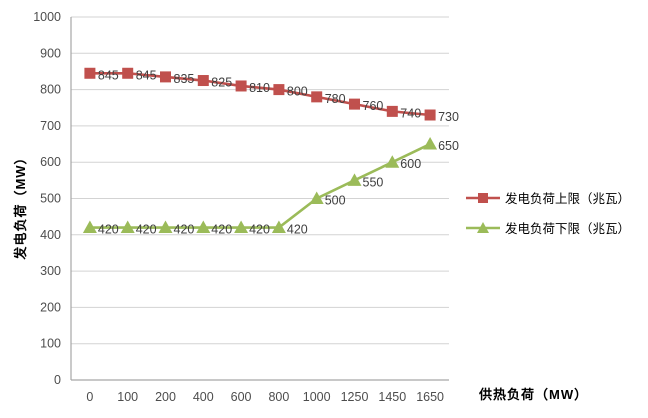 The image size is (648, 418). Describe the element at coordinates (355, 397) in the screenshot. I see `x-tick-label: 1250` at that location.